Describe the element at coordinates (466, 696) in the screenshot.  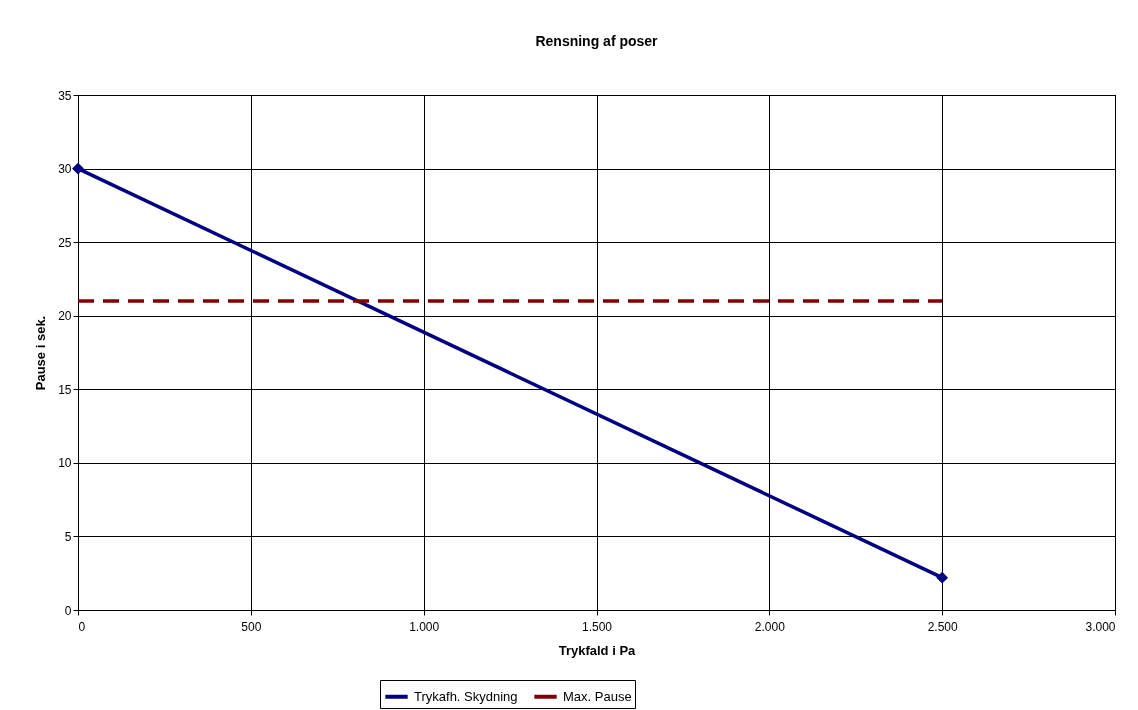
I see `legend-label: Trykafh. Skydning` at that location.